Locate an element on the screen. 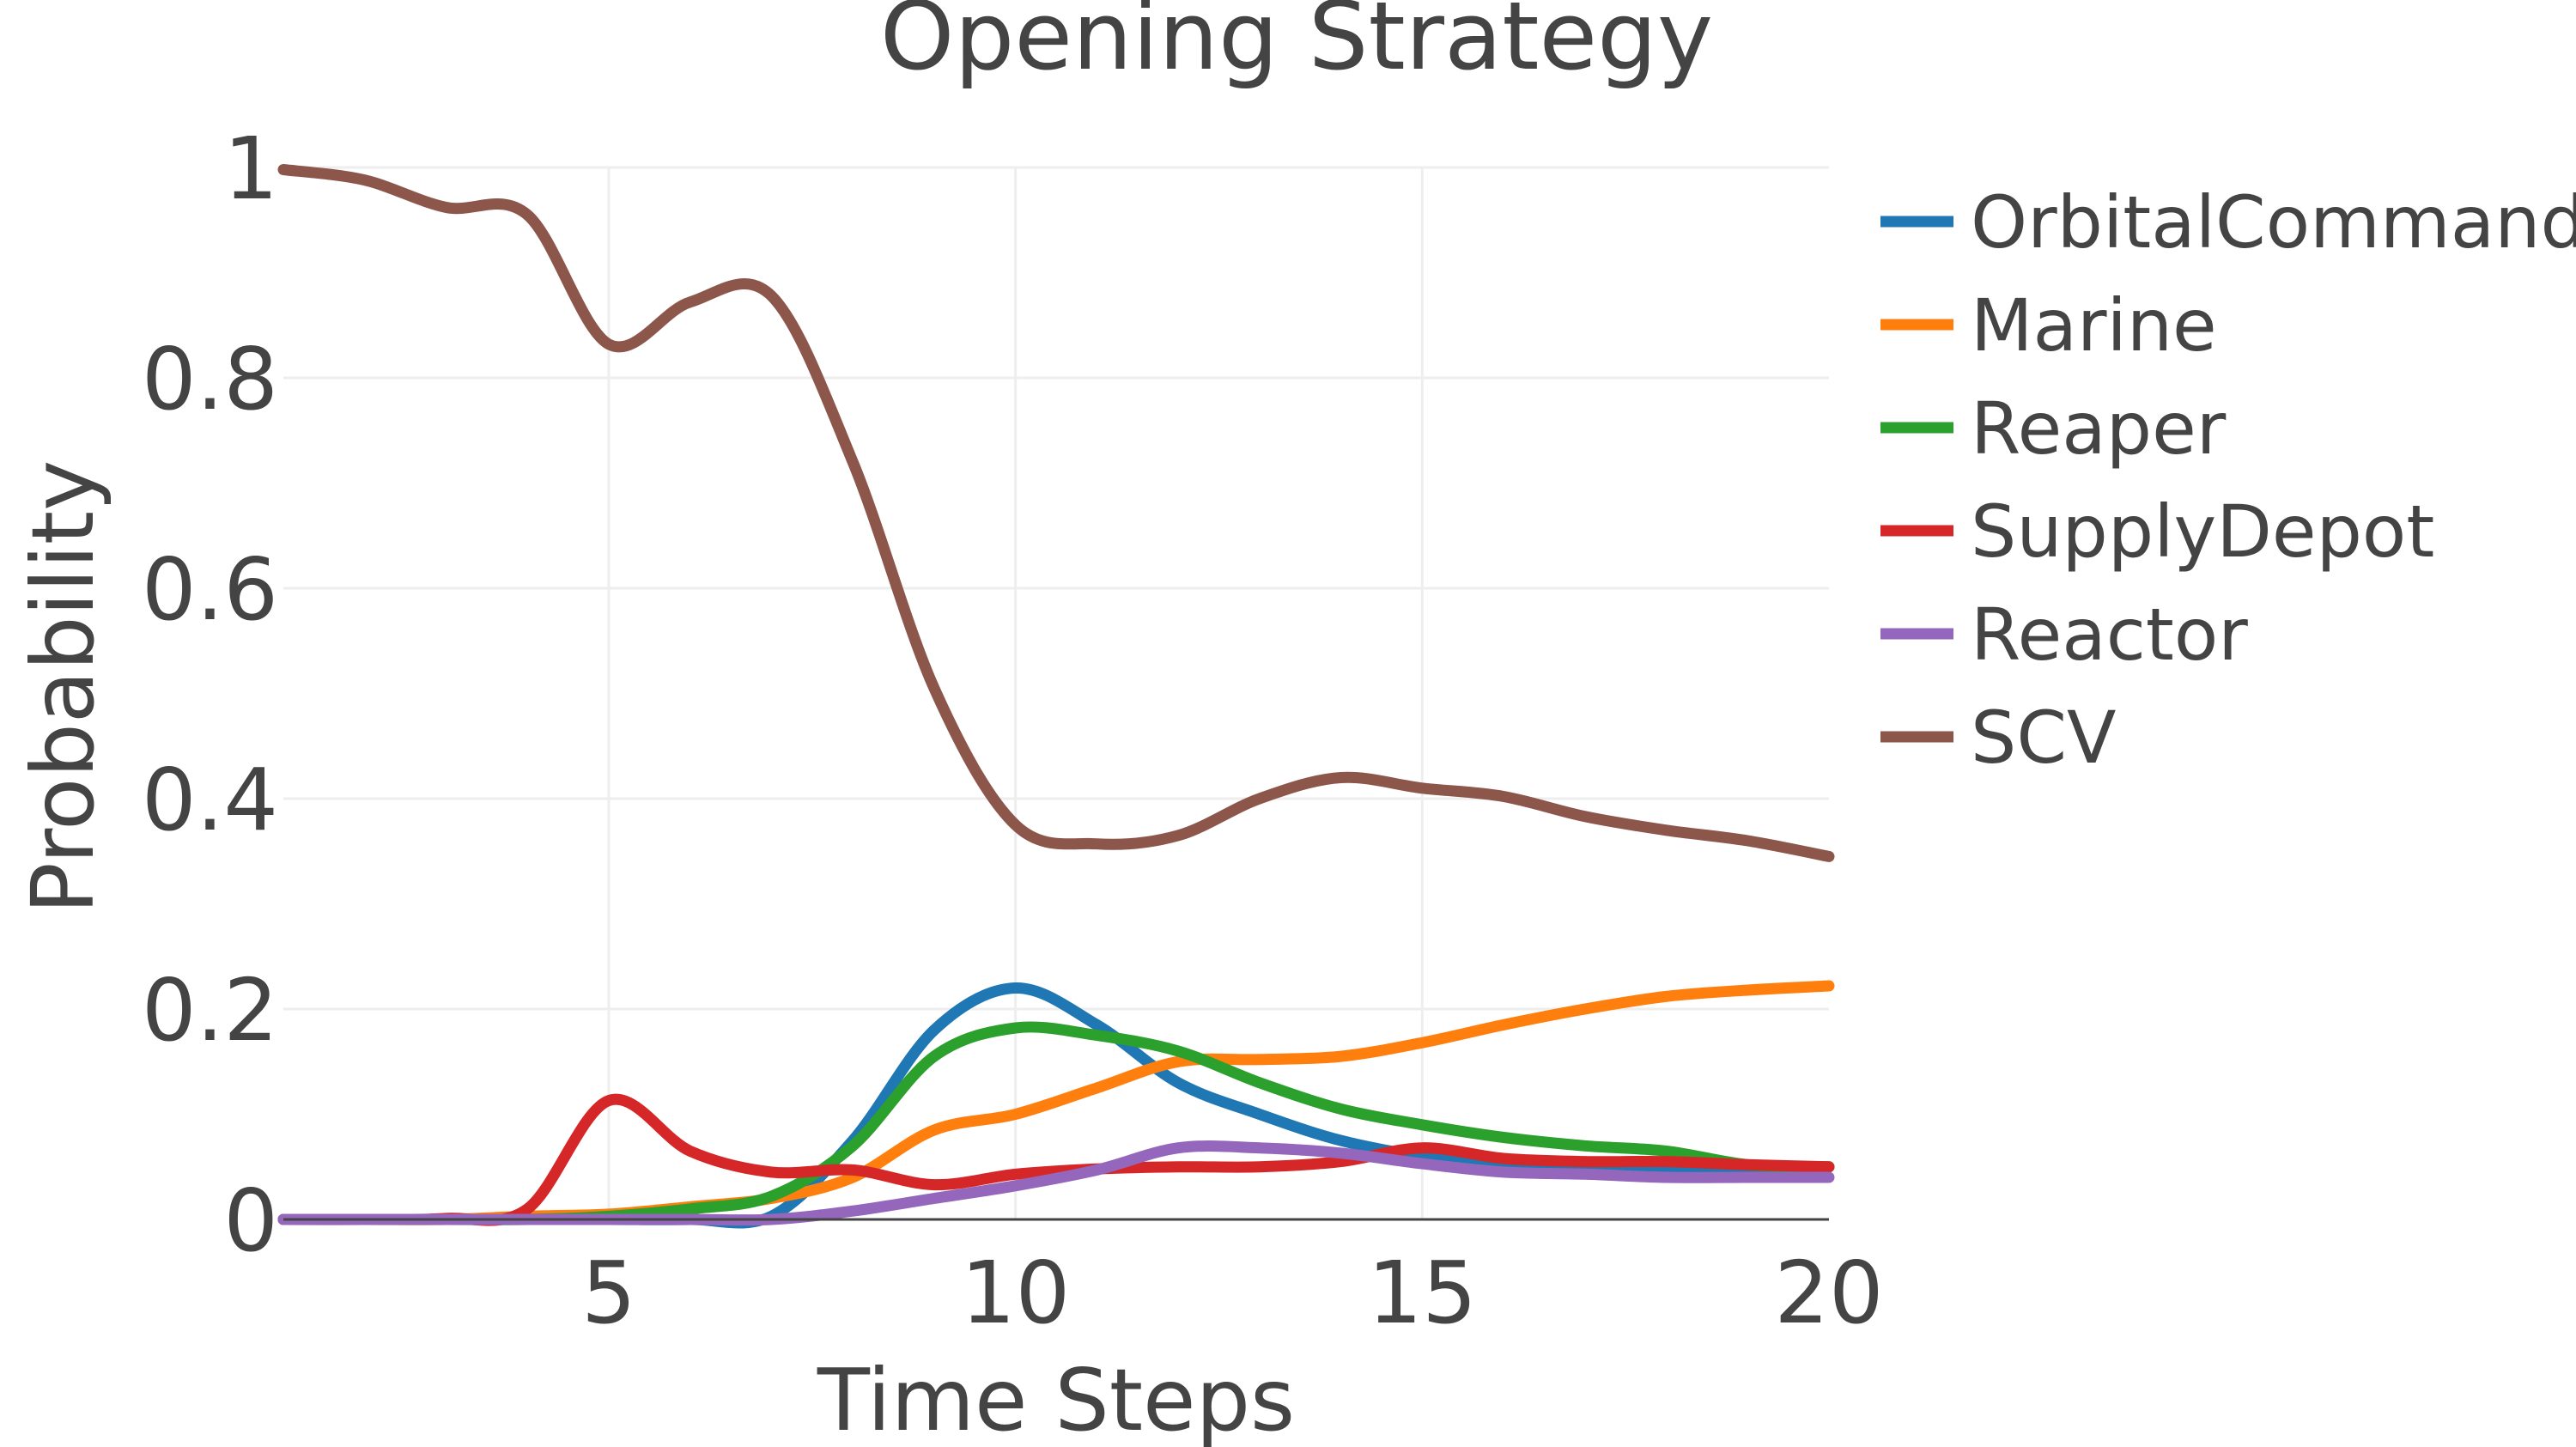 The image size is (2576, 1447). series-line-reaper is located at coordinates (1056, 1123).